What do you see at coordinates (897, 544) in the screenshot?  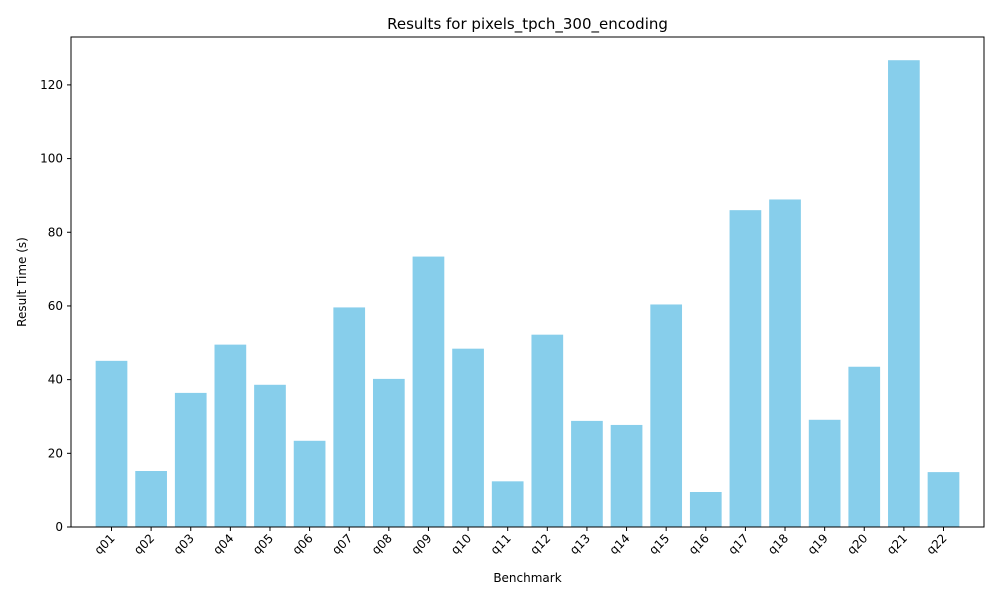 I see `x-tick-label-q21: q21` at bounding box center [897, 544].